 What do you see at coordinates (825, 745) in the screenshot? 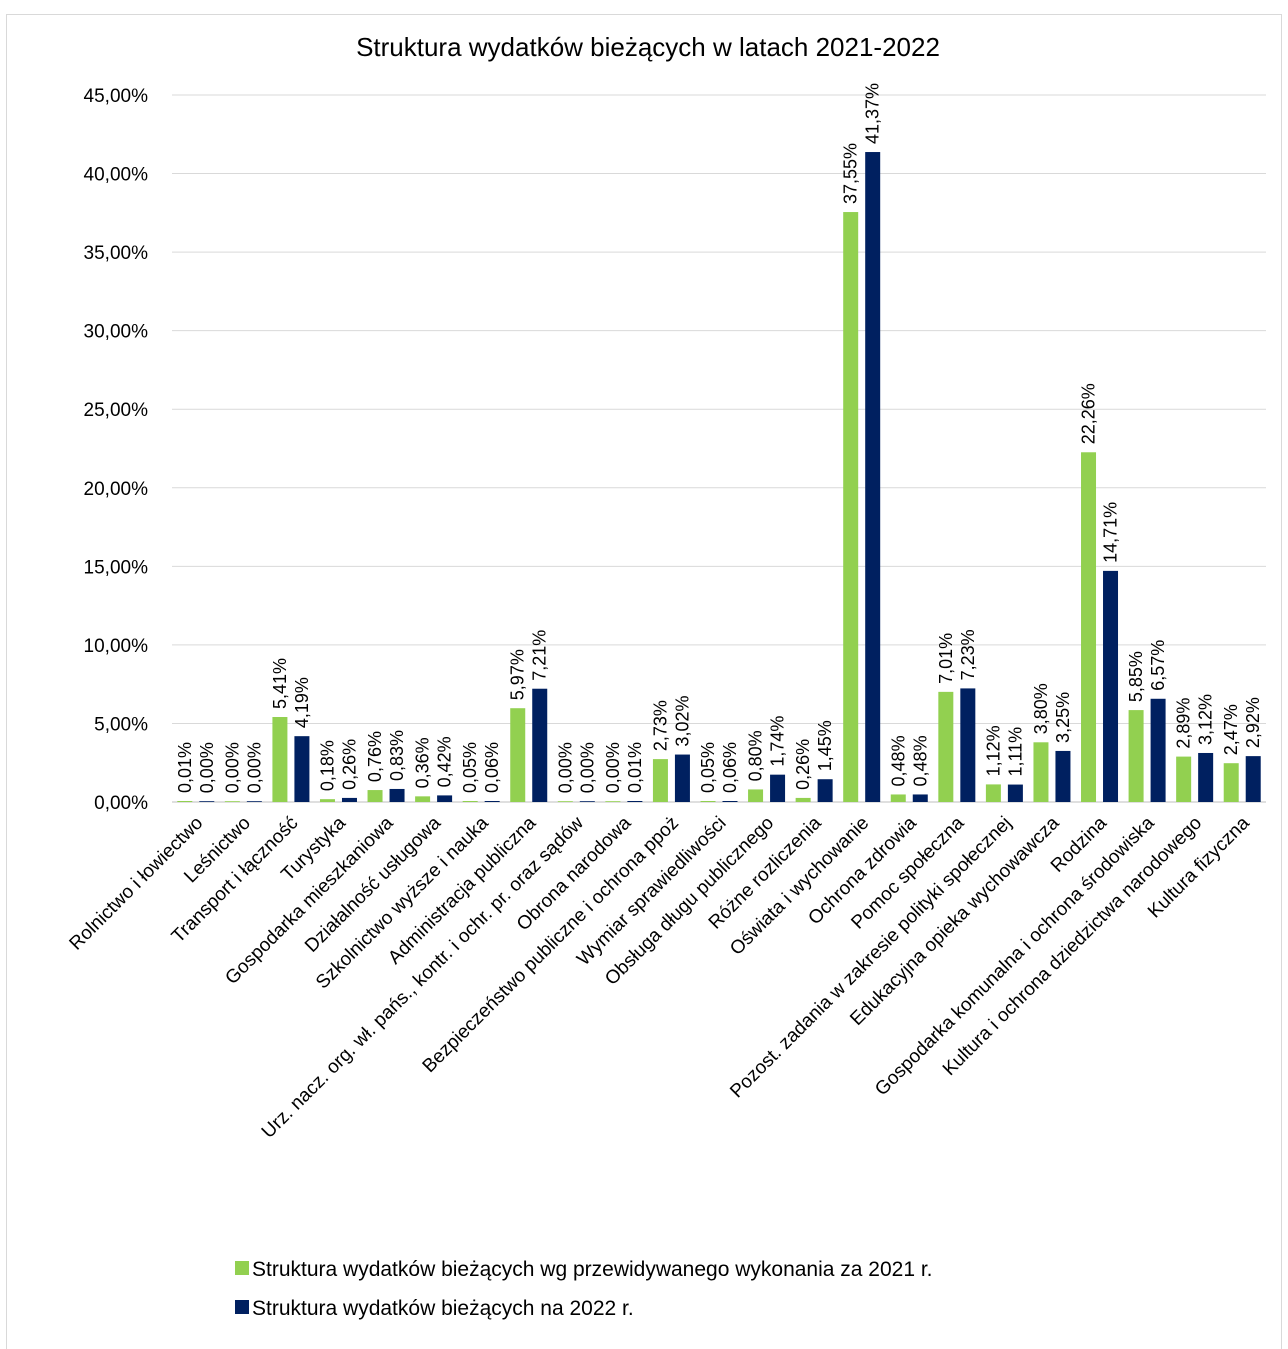
I see `data-label: 1,45%` at bounding box center [825, 745].